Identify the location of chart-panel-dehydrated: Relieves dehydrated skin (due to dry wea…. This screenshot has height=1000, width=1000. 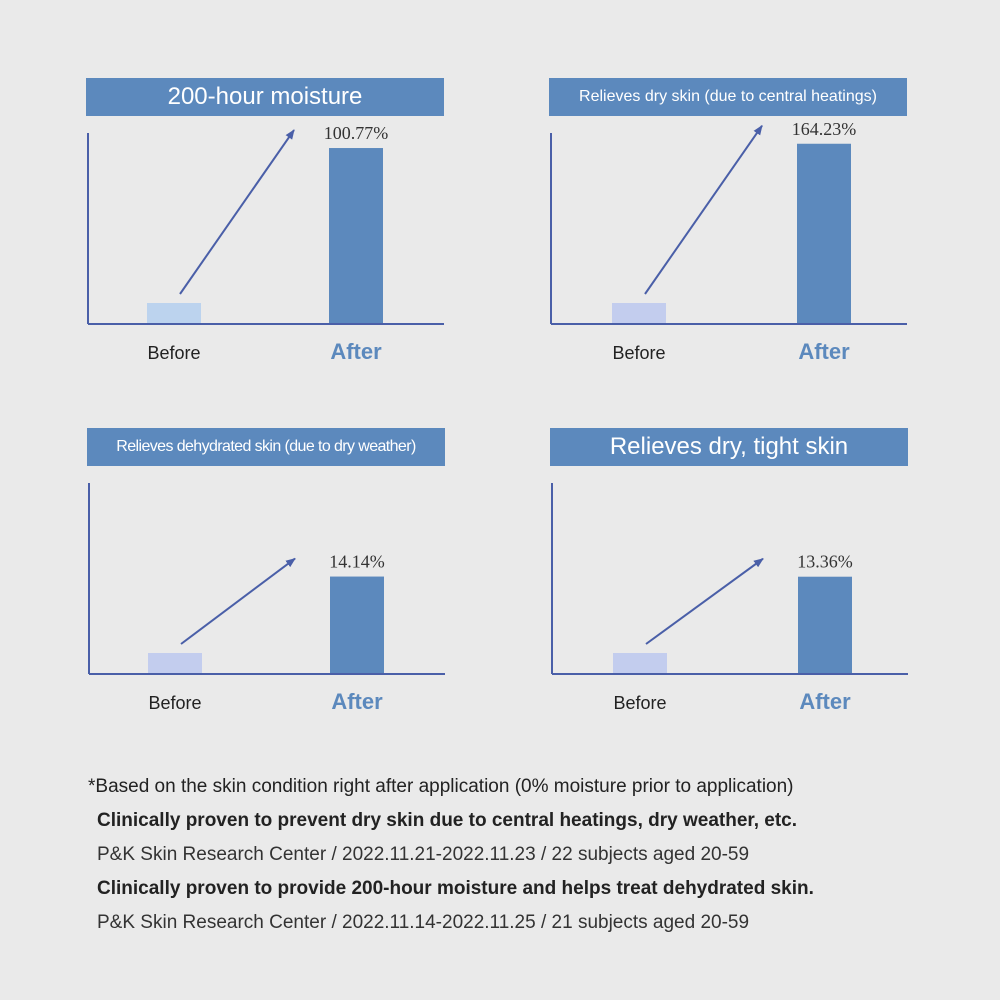
(267, 578).